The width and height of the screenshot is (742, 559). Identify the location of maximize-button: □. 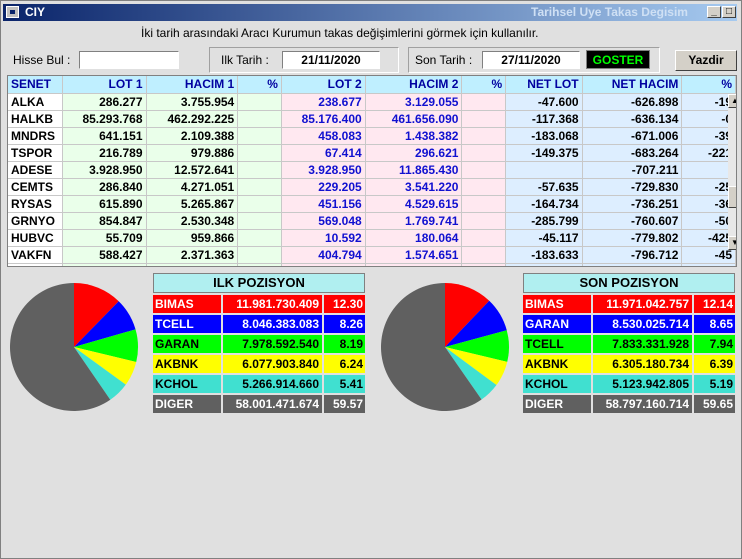
(729, 12).